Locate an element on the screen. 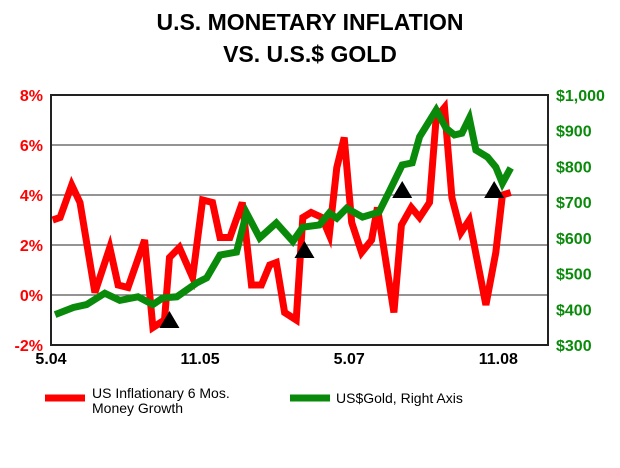 This screenshot has width=620, height=468. y-right-tick-label: $400 is located at coordinates (574, 310).